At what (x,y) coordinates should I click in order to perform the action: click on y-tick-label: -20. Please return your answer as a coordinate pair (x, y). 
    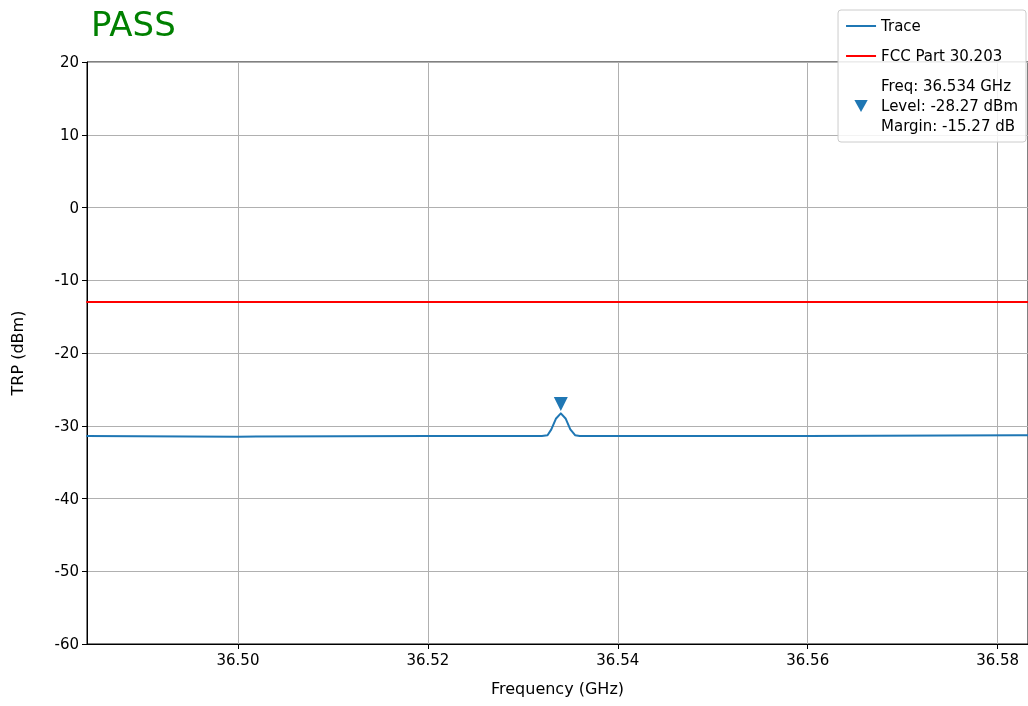
    Looking at the image, I should click on (66, 353).